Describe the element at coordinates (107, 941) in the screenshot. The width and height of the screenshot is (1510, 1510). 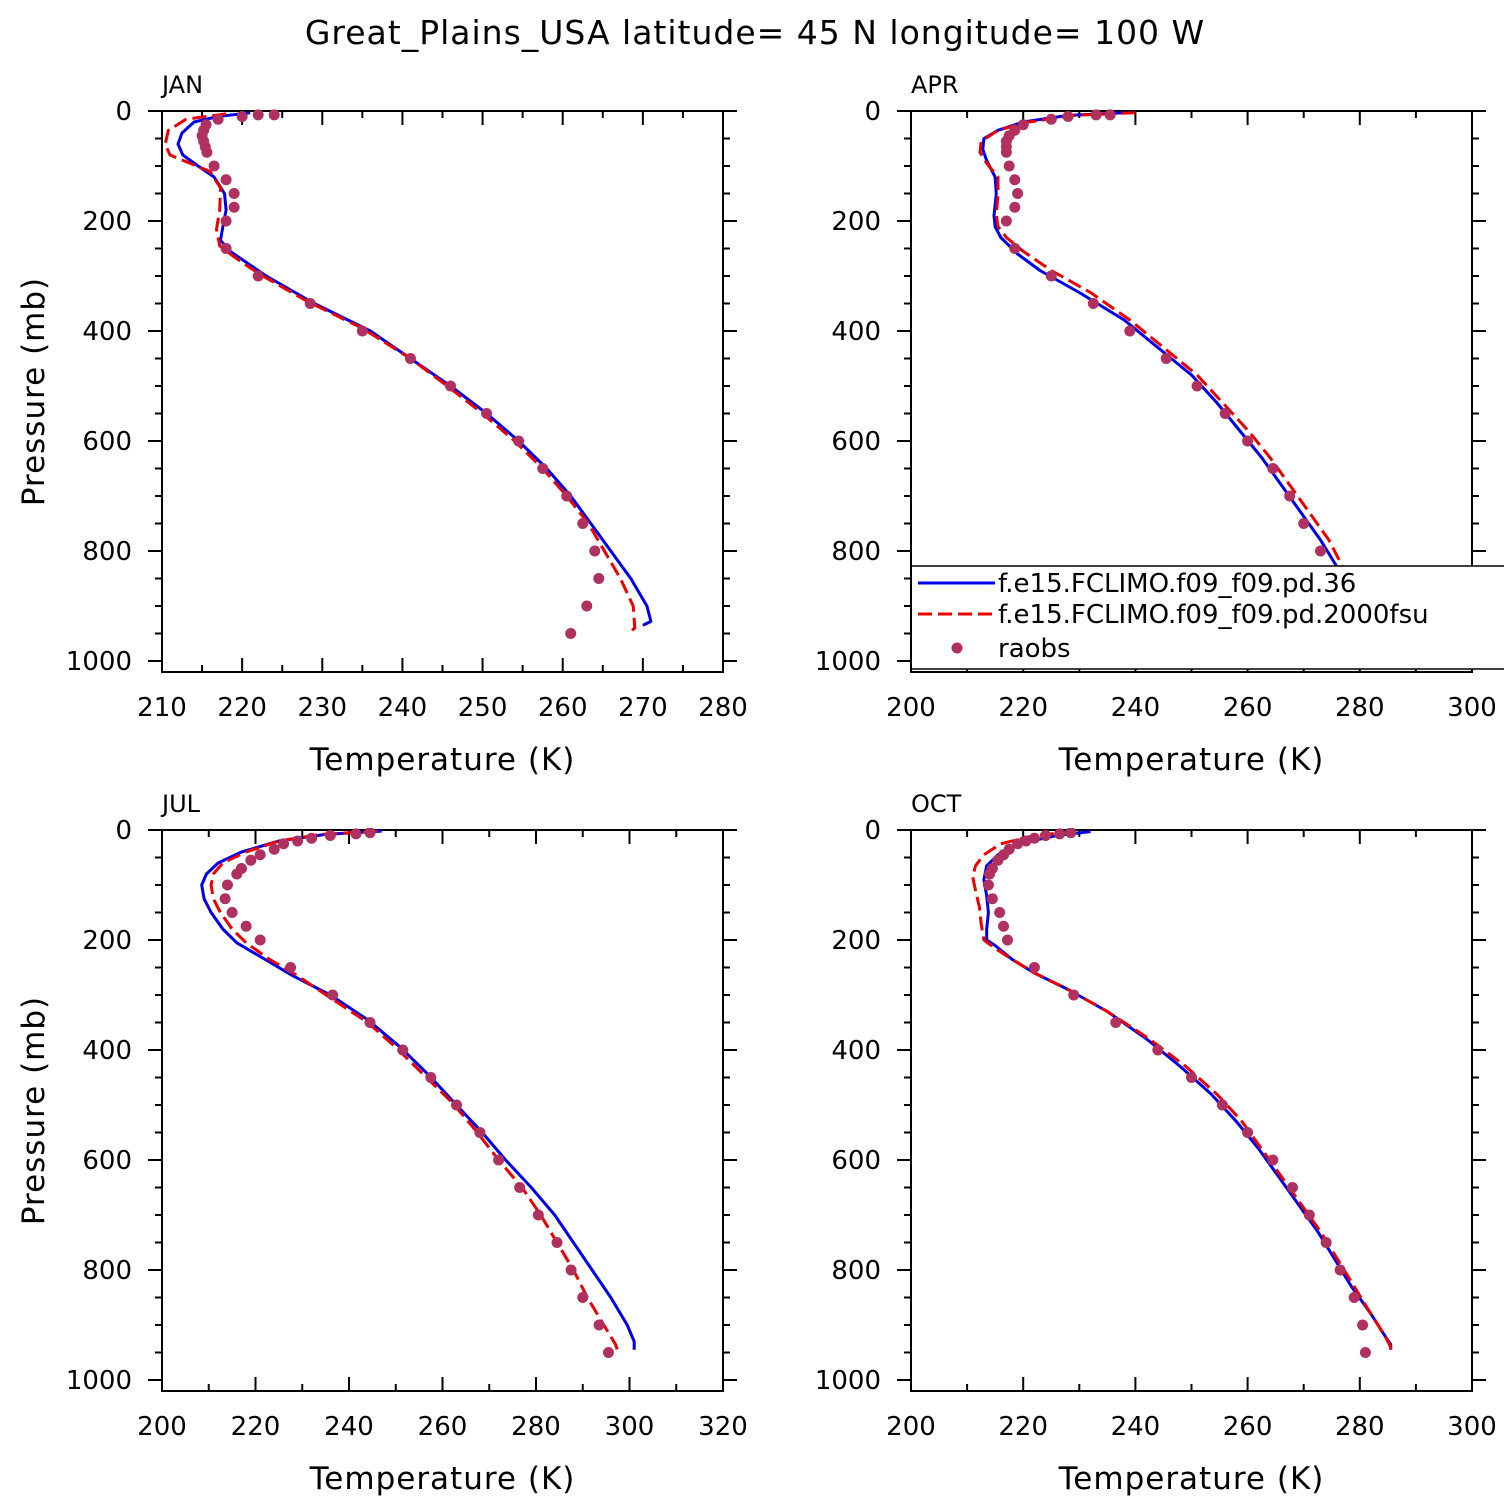
I see `y-tick-label: 200` at that location.